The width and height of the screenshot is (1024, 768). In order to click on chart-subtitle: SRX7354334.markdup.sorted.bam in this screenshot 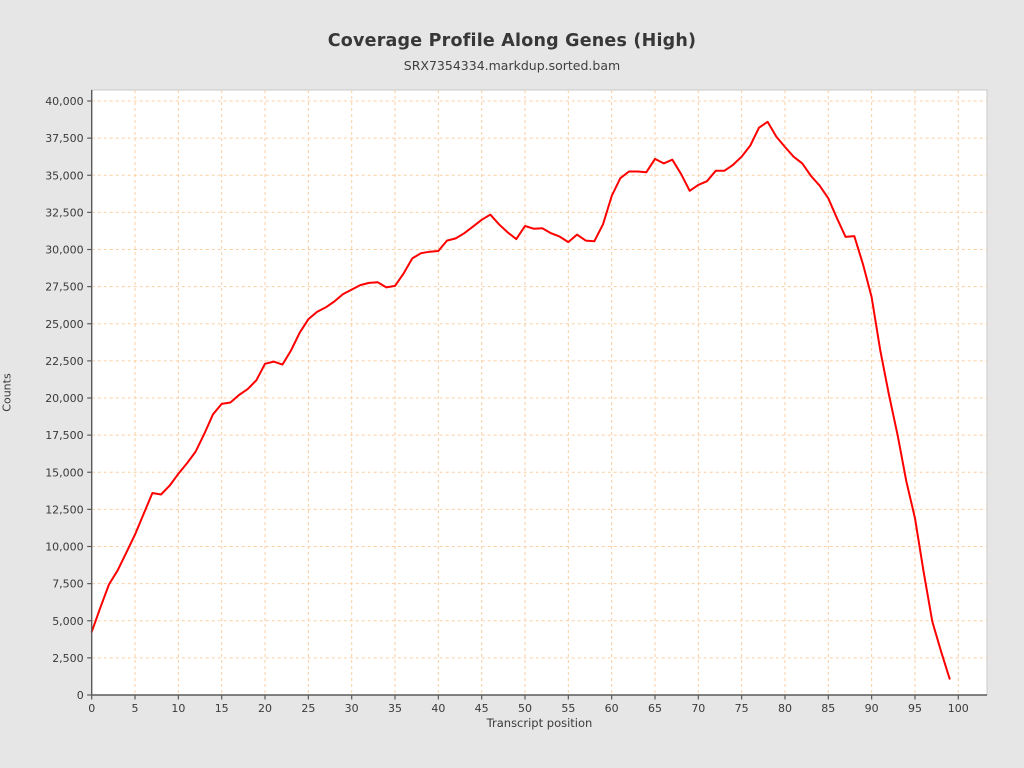, I will do `click(512, 65)`.